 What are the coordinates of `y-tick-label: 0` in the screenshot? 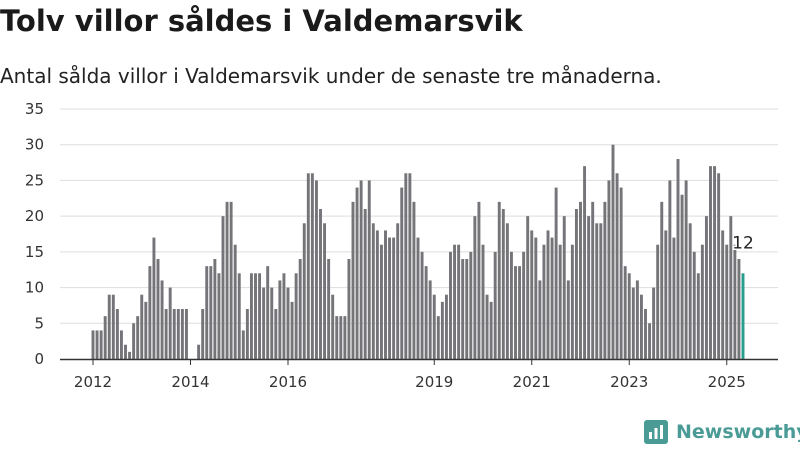 It's located at (39, 359).